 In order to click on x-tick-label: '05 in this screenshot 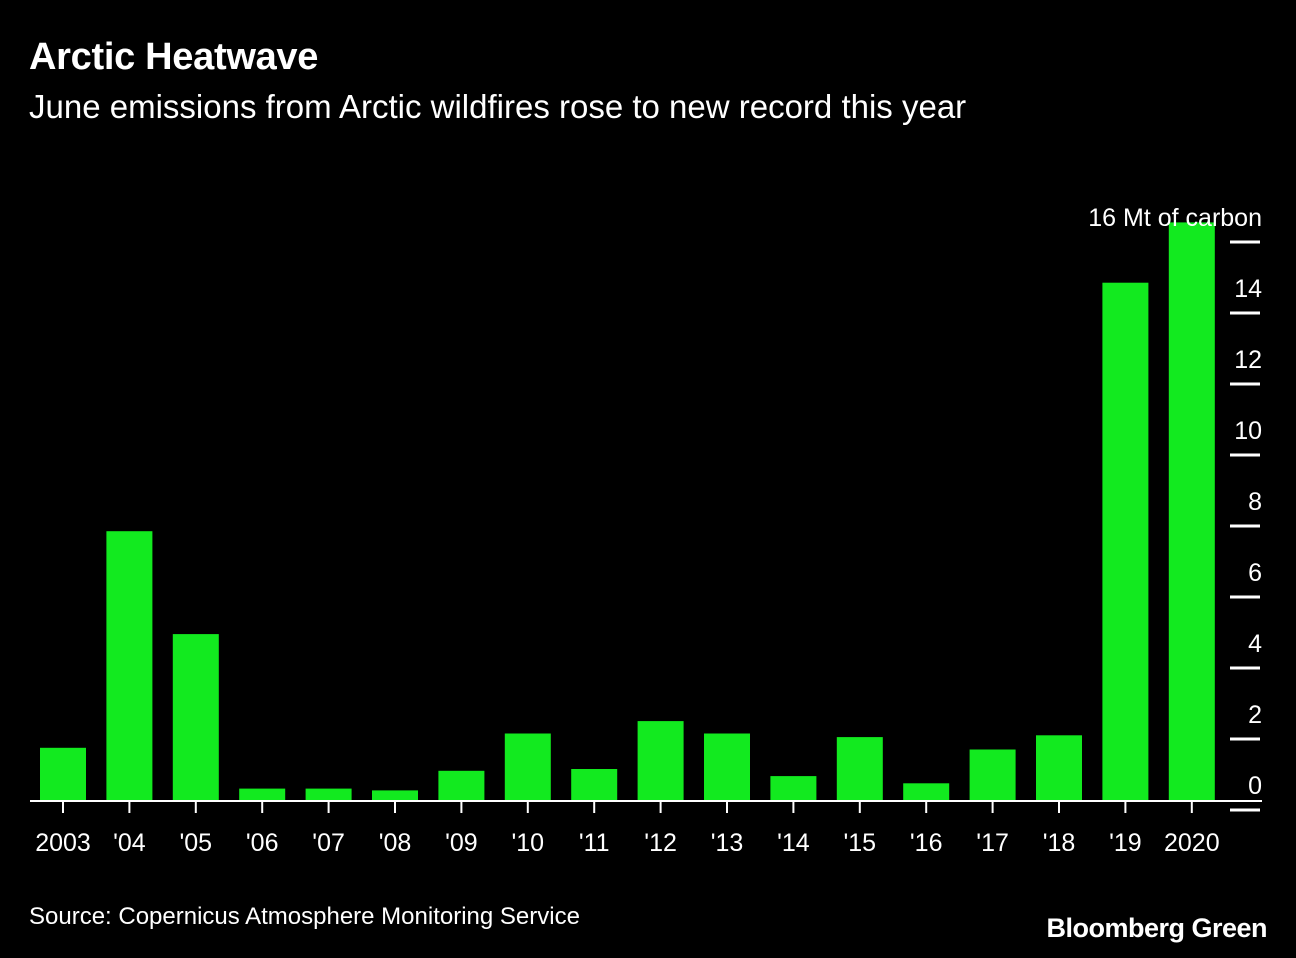, I will do `click(196, 843)`.